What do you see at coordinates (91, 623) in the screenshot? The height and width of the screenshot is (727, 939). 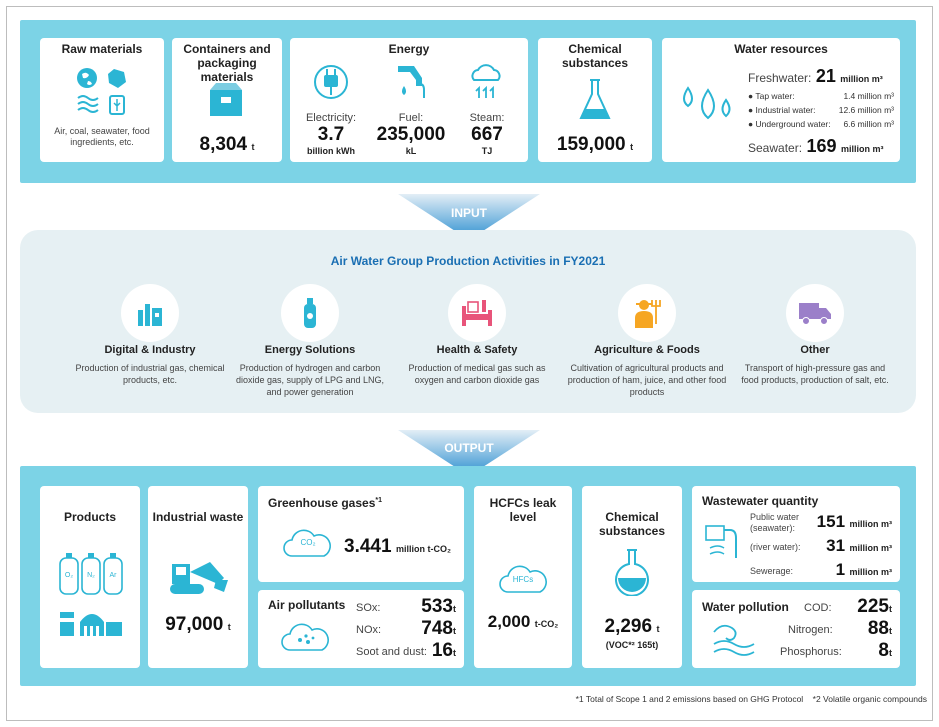 I see `food-products-icon` at bounding box center [91, 623].